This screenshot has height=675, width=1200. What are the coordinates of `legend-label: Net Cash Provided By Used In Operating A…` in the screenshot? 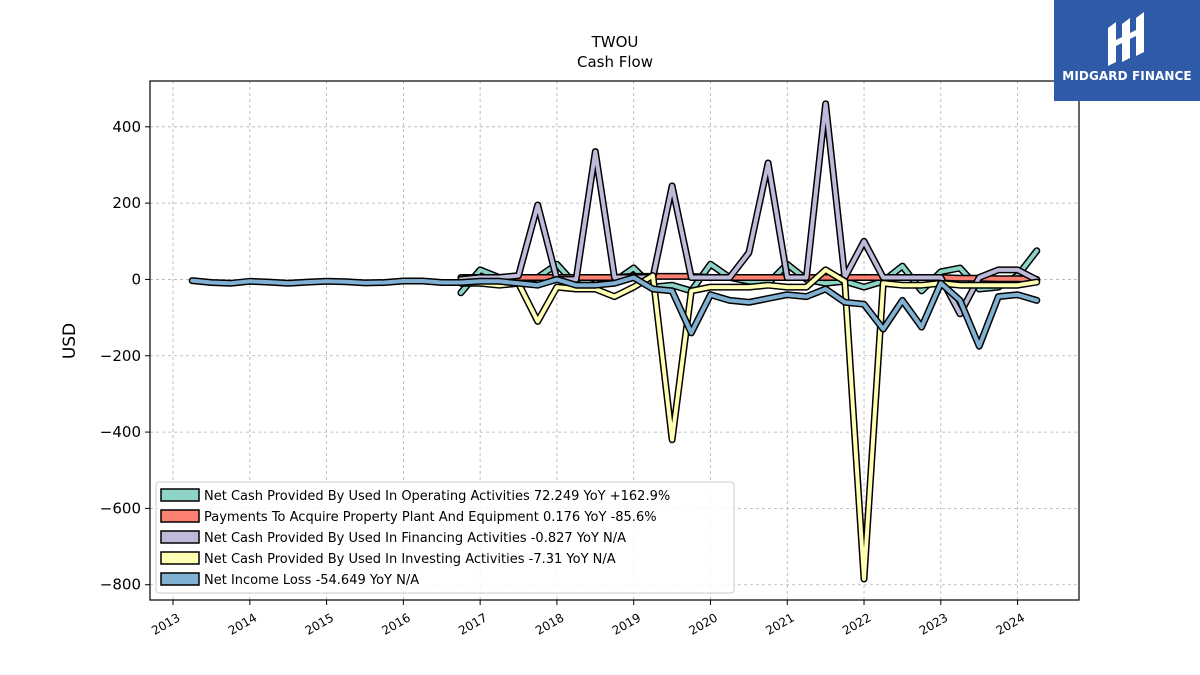 It's located at (437, 496).